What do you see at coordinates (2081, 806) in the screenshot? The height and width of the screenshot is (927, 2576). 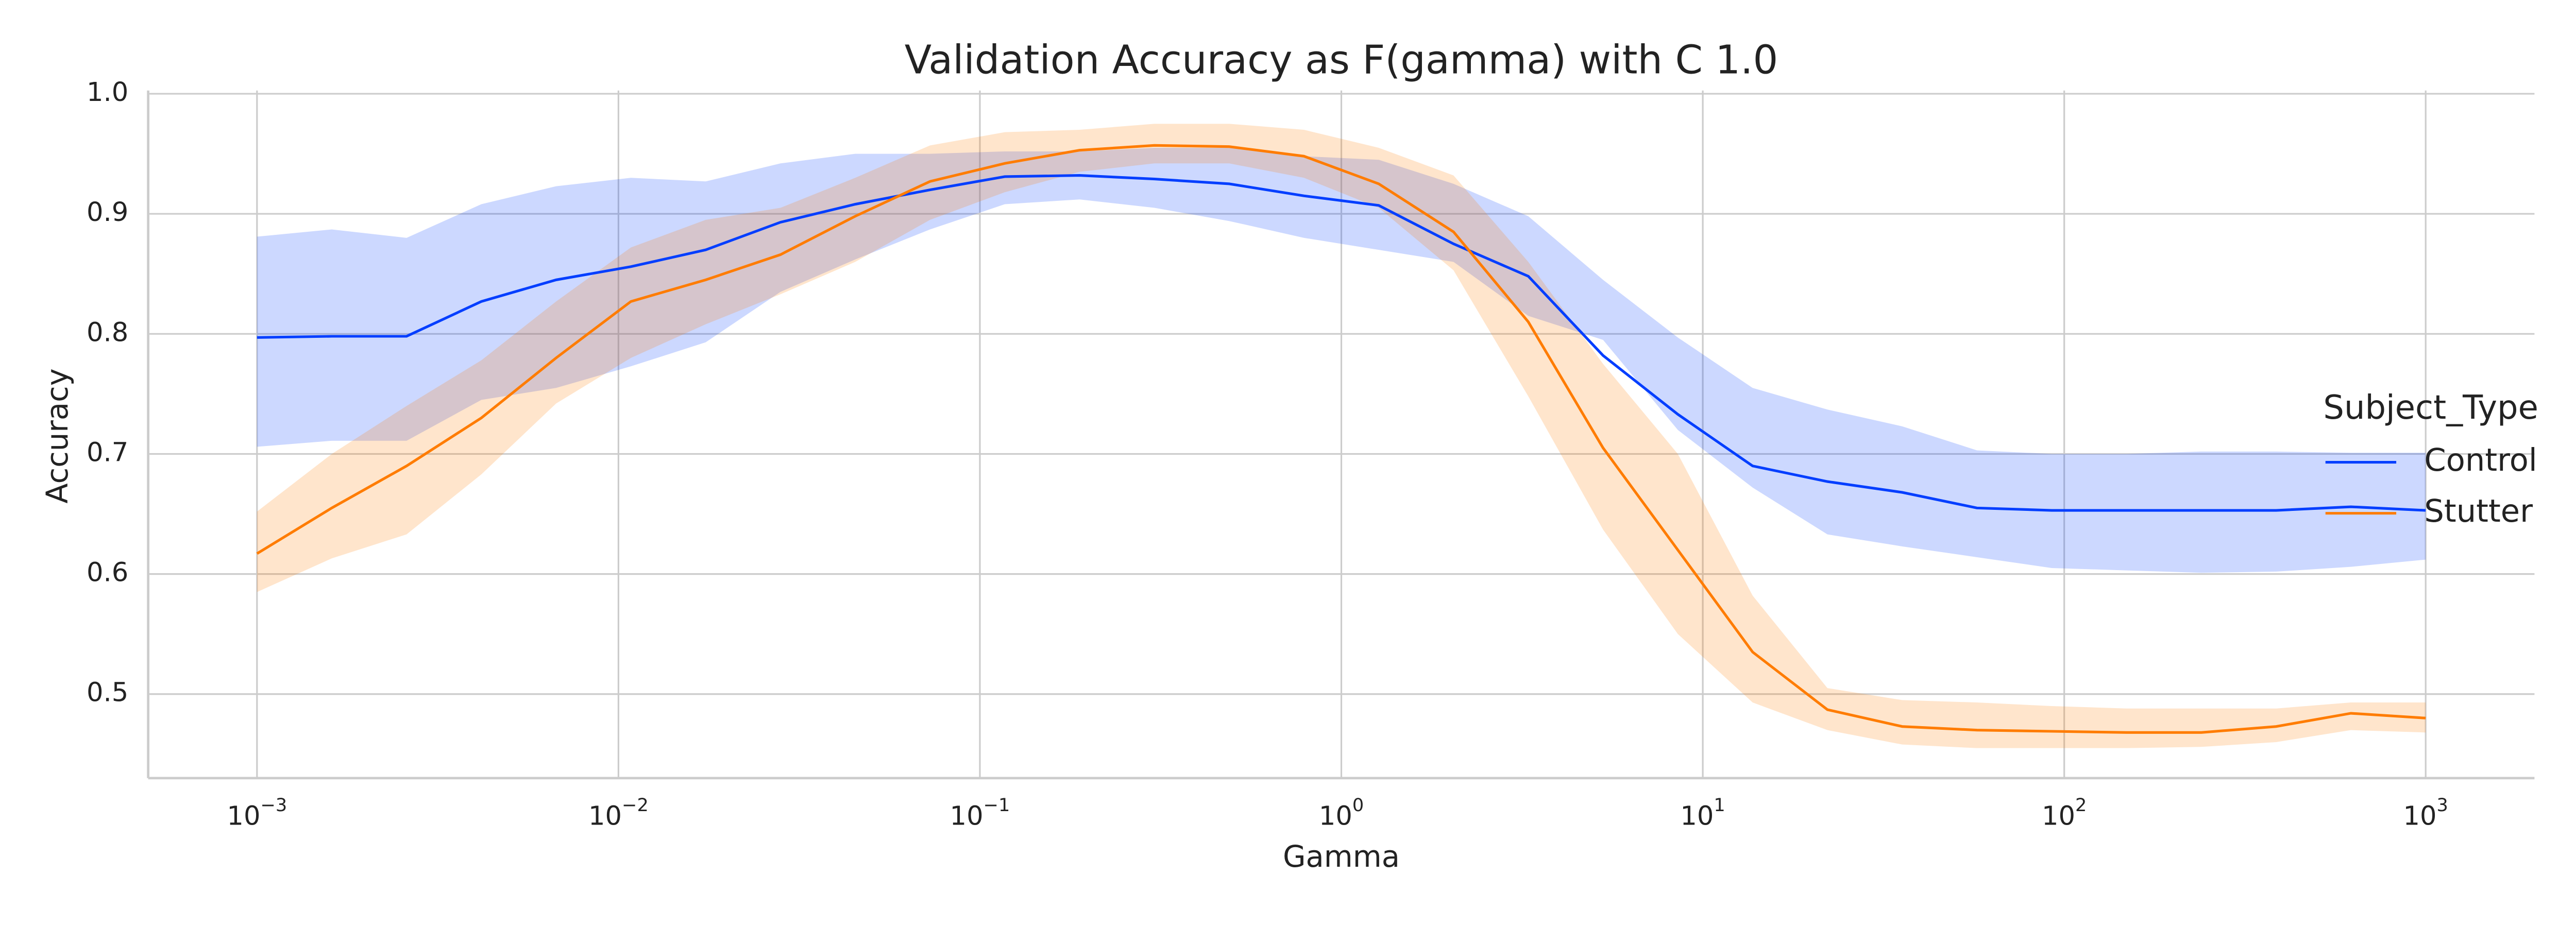 I see `tick-exponent: 2` at bounding box center [2081, 806].